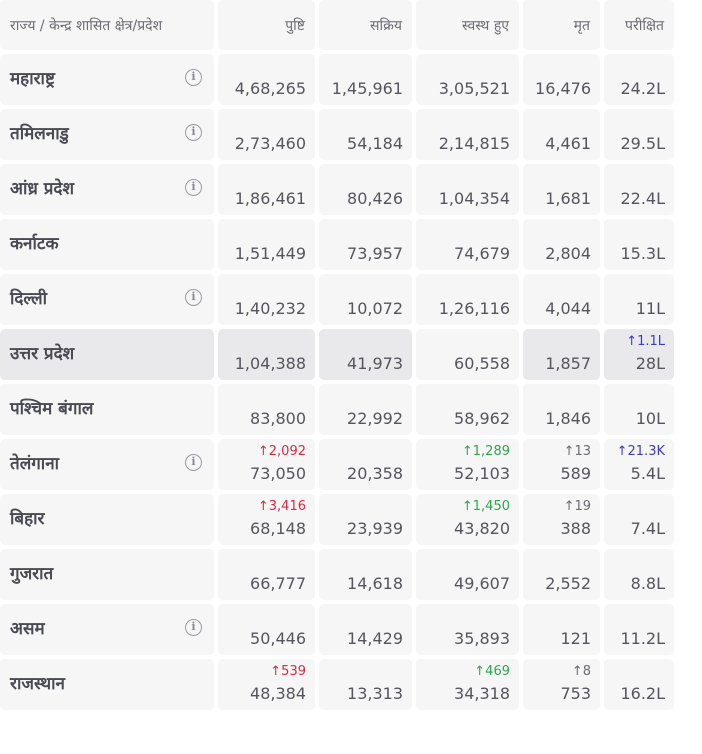 The height and width of the screenshot is (754, 702). What do you see at coordinates (650, 418) in the screenshot?
I see `tested-value: 10L` at bounding box center [650, 418].